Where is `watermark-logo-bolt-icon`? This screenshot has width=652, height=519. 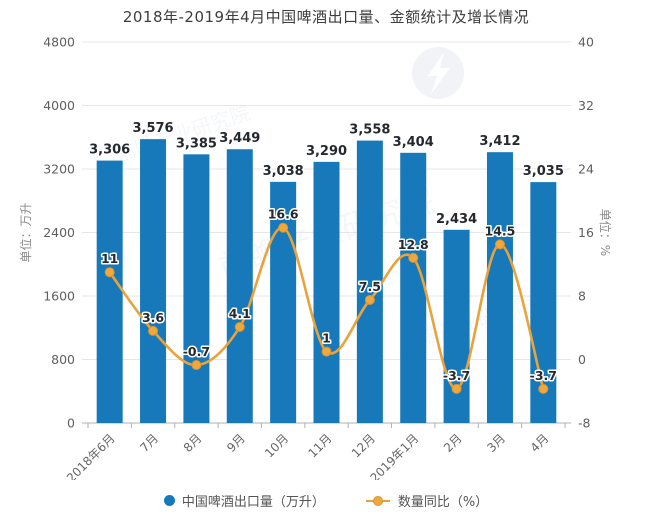
watermark-logo-bolt-icon is located at coordinates (439, 73).